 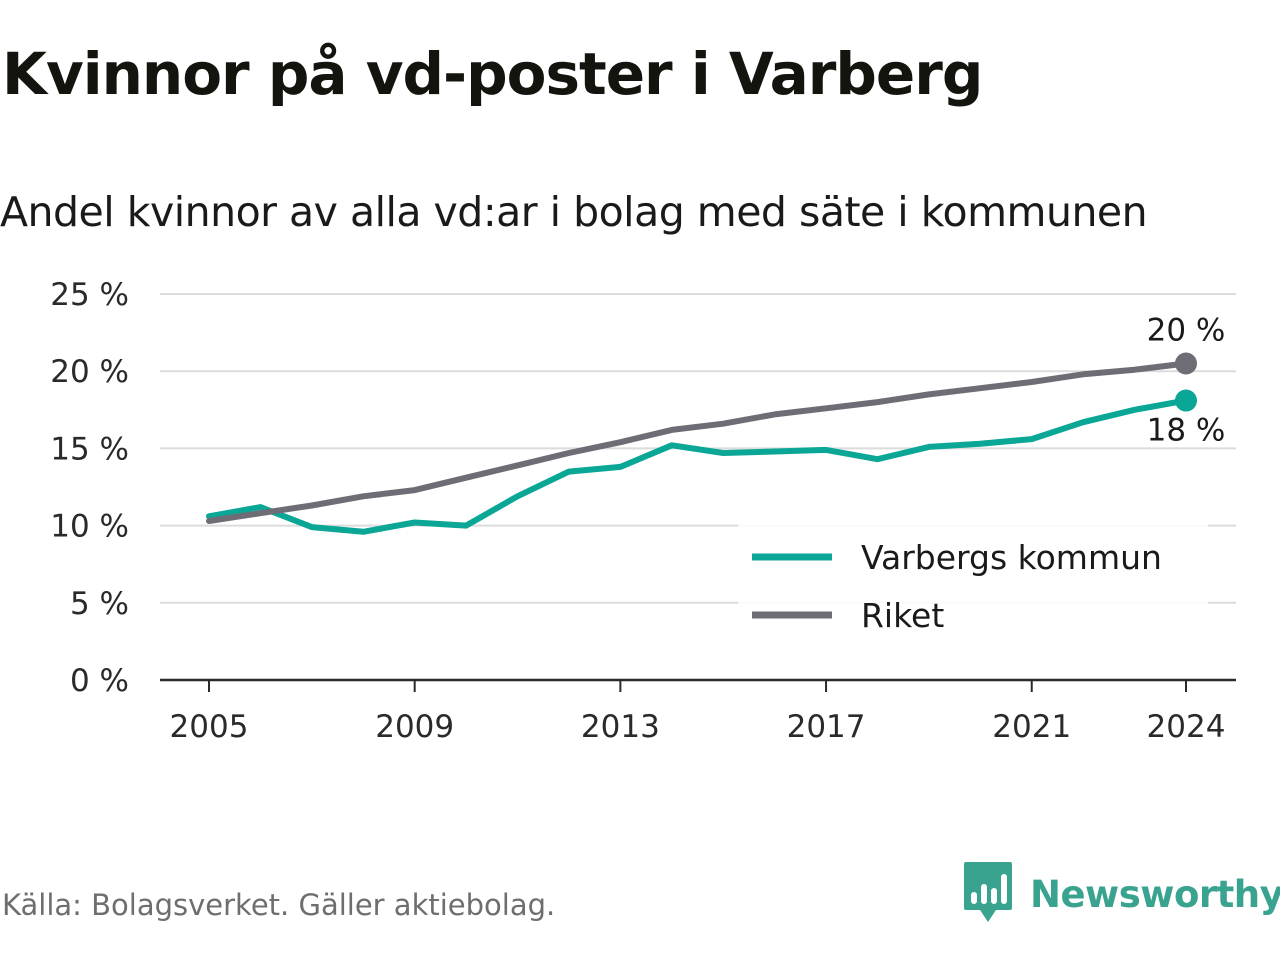 What do you see at coordinates (89, 295) in the screenshot?
I see `y-tick-label: 25 %` at bounding box center [89, 295].